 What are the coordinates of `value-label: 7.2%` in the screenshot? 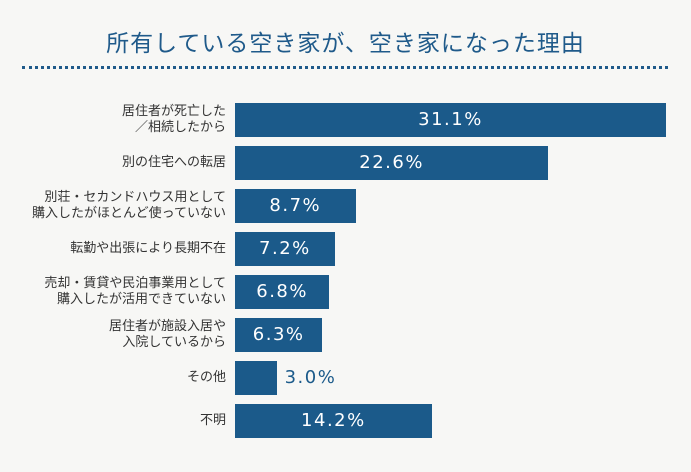 It's located at (285, 248).